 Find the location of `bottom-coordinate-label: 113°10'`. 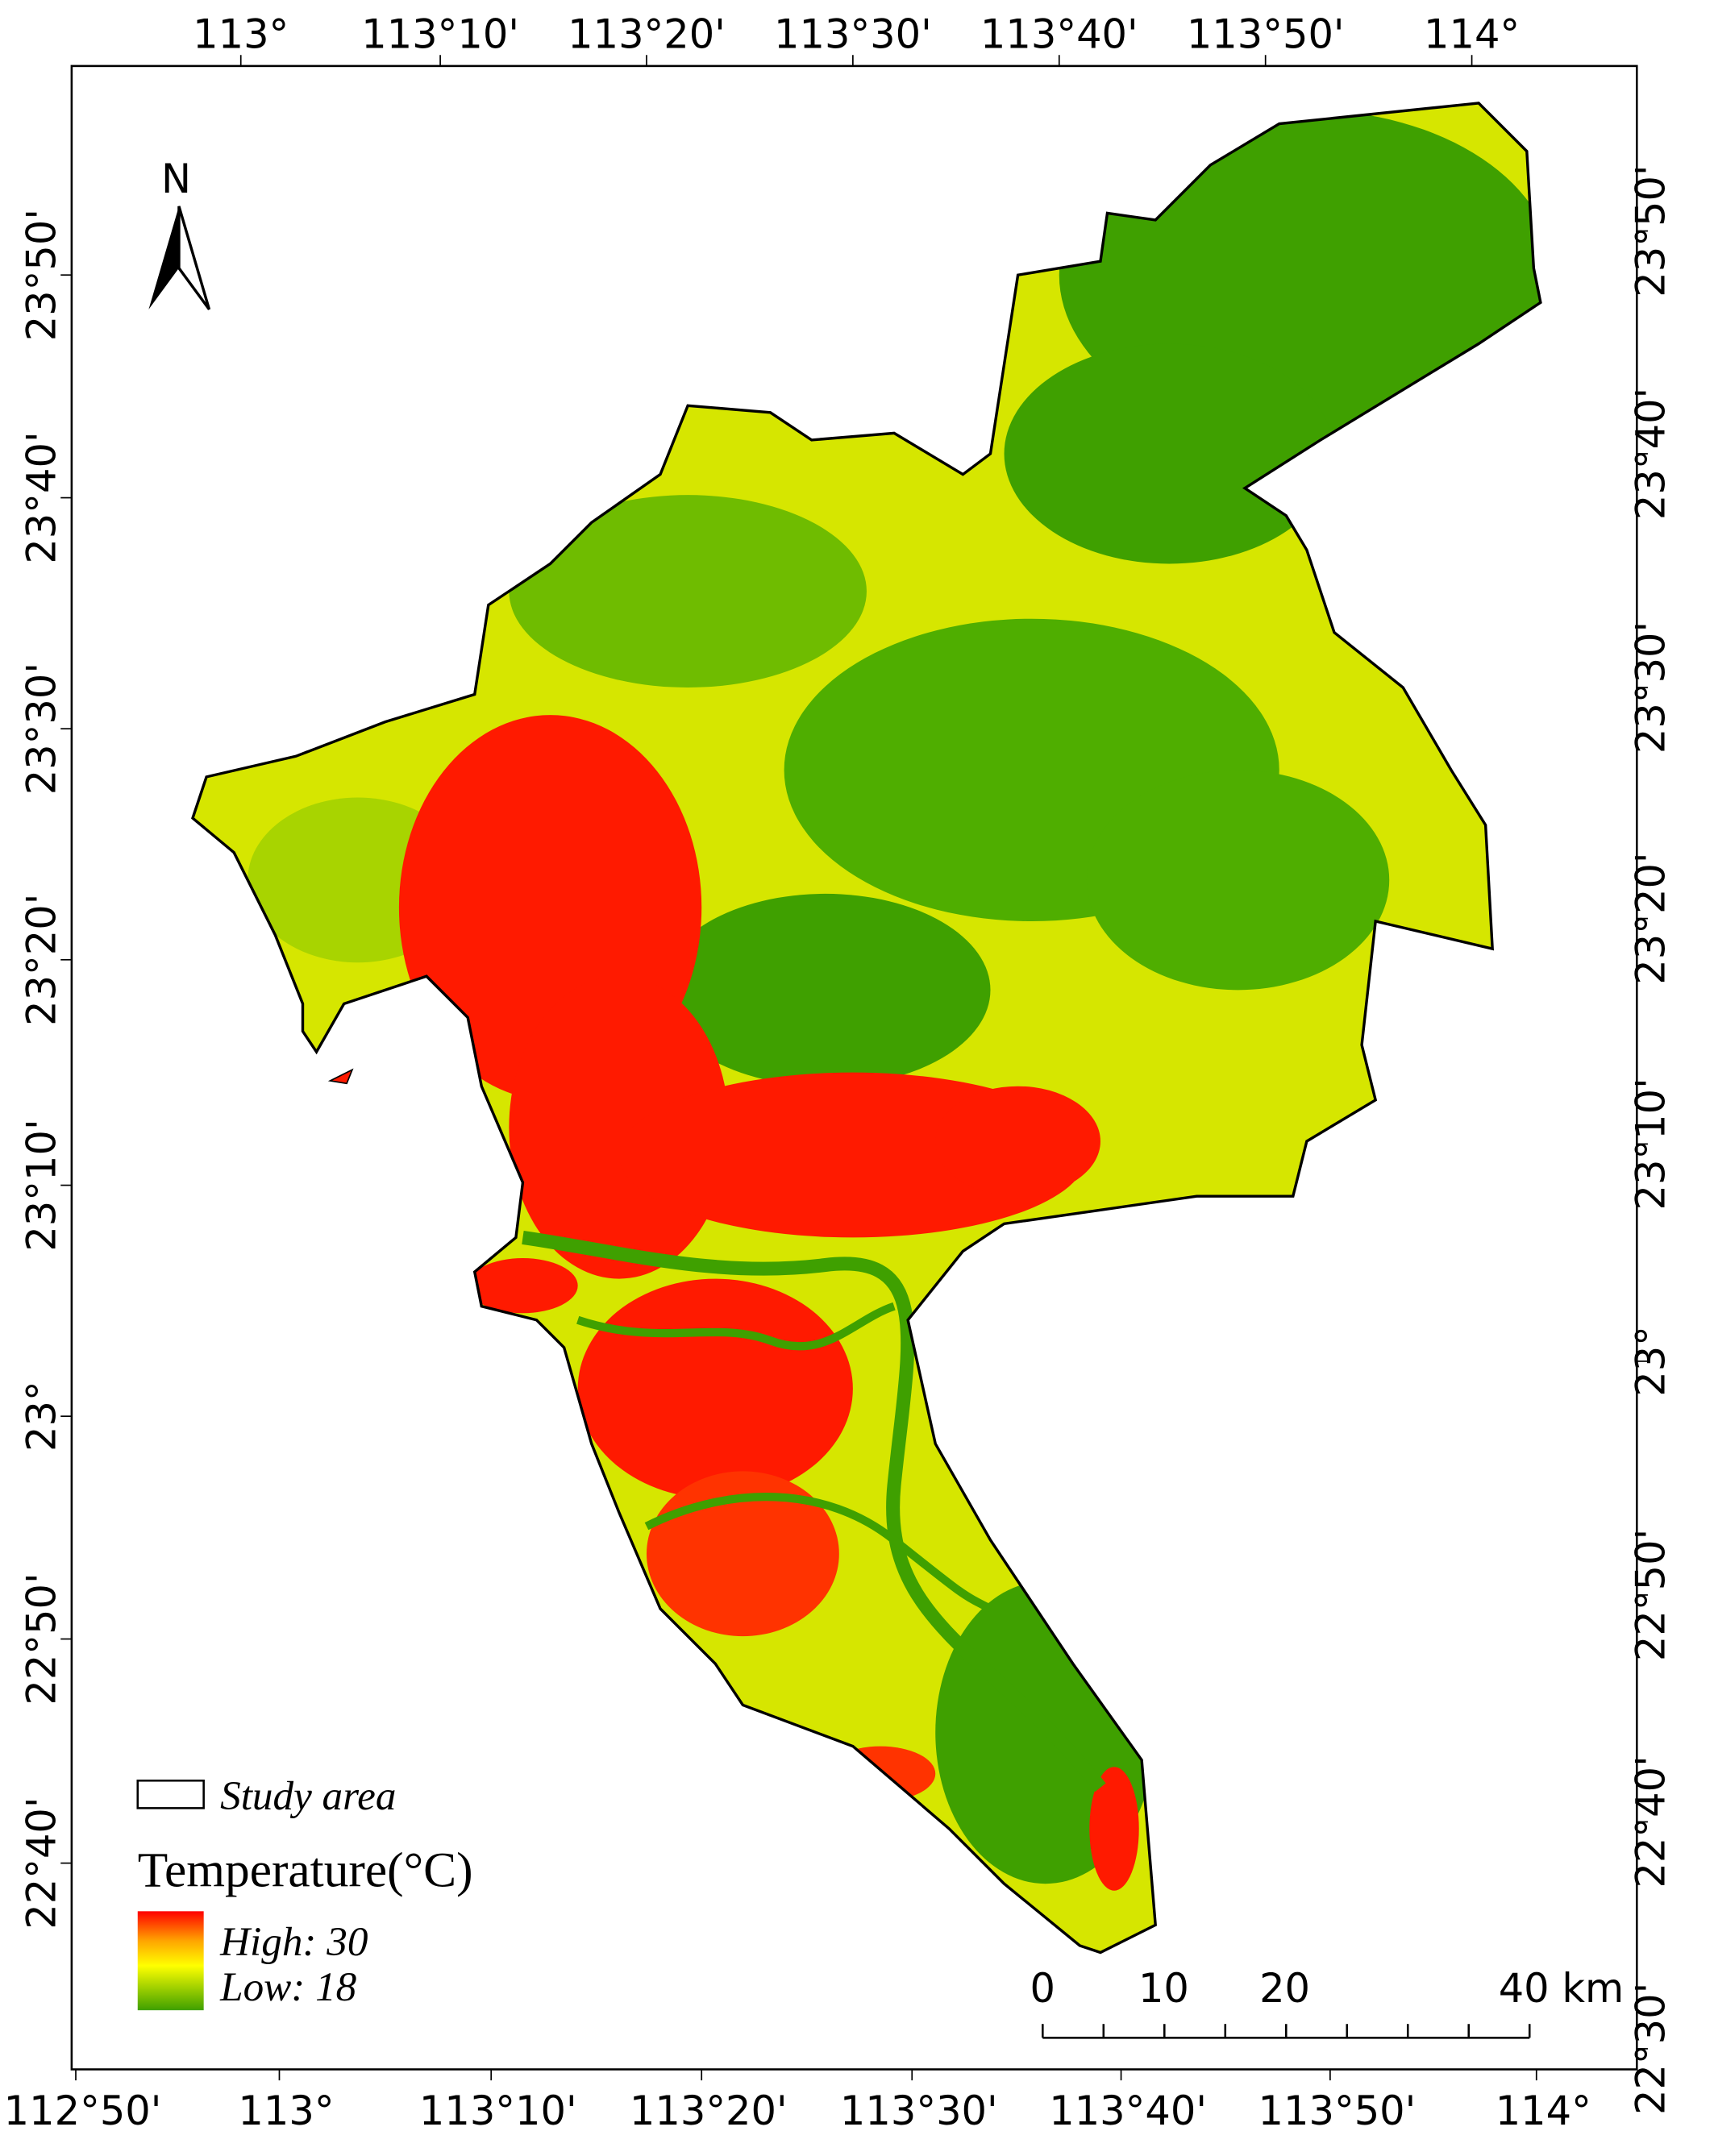

bottom-coordinate-label: 113°10' is located at coordinates (498, 2110).